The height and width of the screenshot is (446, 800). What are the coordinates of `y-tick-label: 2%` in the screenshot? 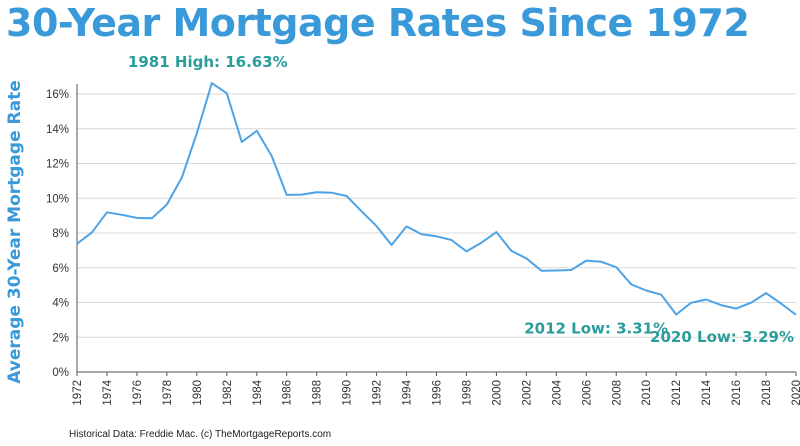 It's located at (60, 338).